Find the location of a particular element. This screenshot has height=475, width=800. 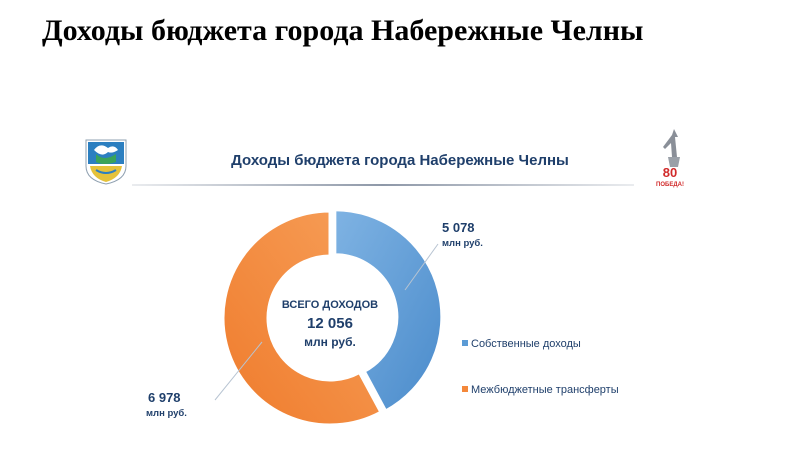

legend-label-own-revenue: Собственные доходы is located at coordinates (526, 344).